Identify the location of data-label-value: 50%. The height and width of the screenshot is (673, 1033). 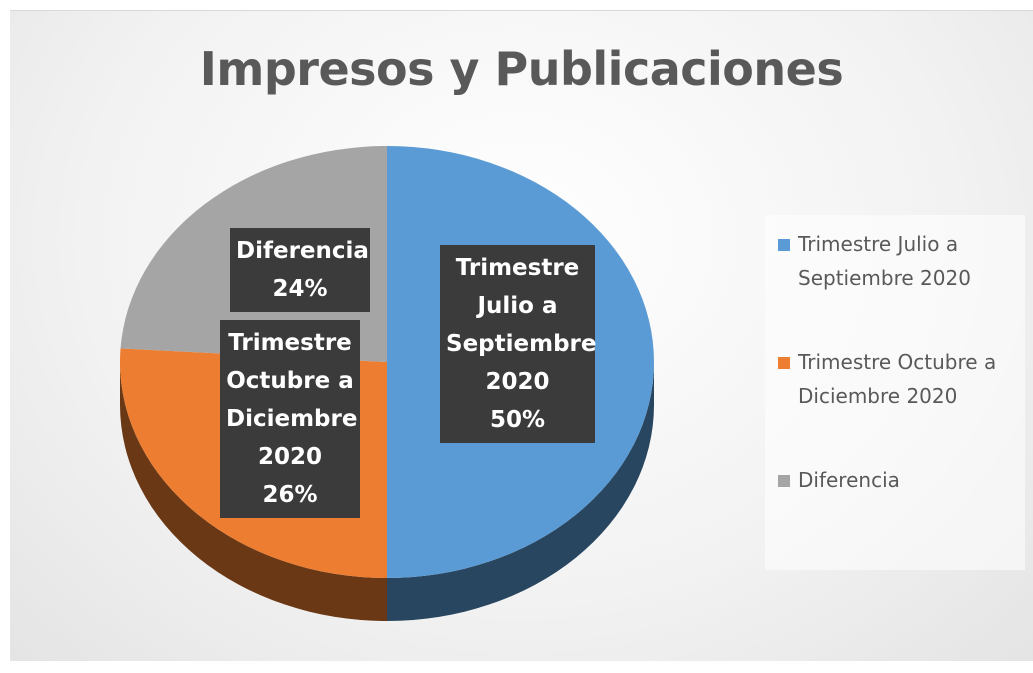
(517, 420).